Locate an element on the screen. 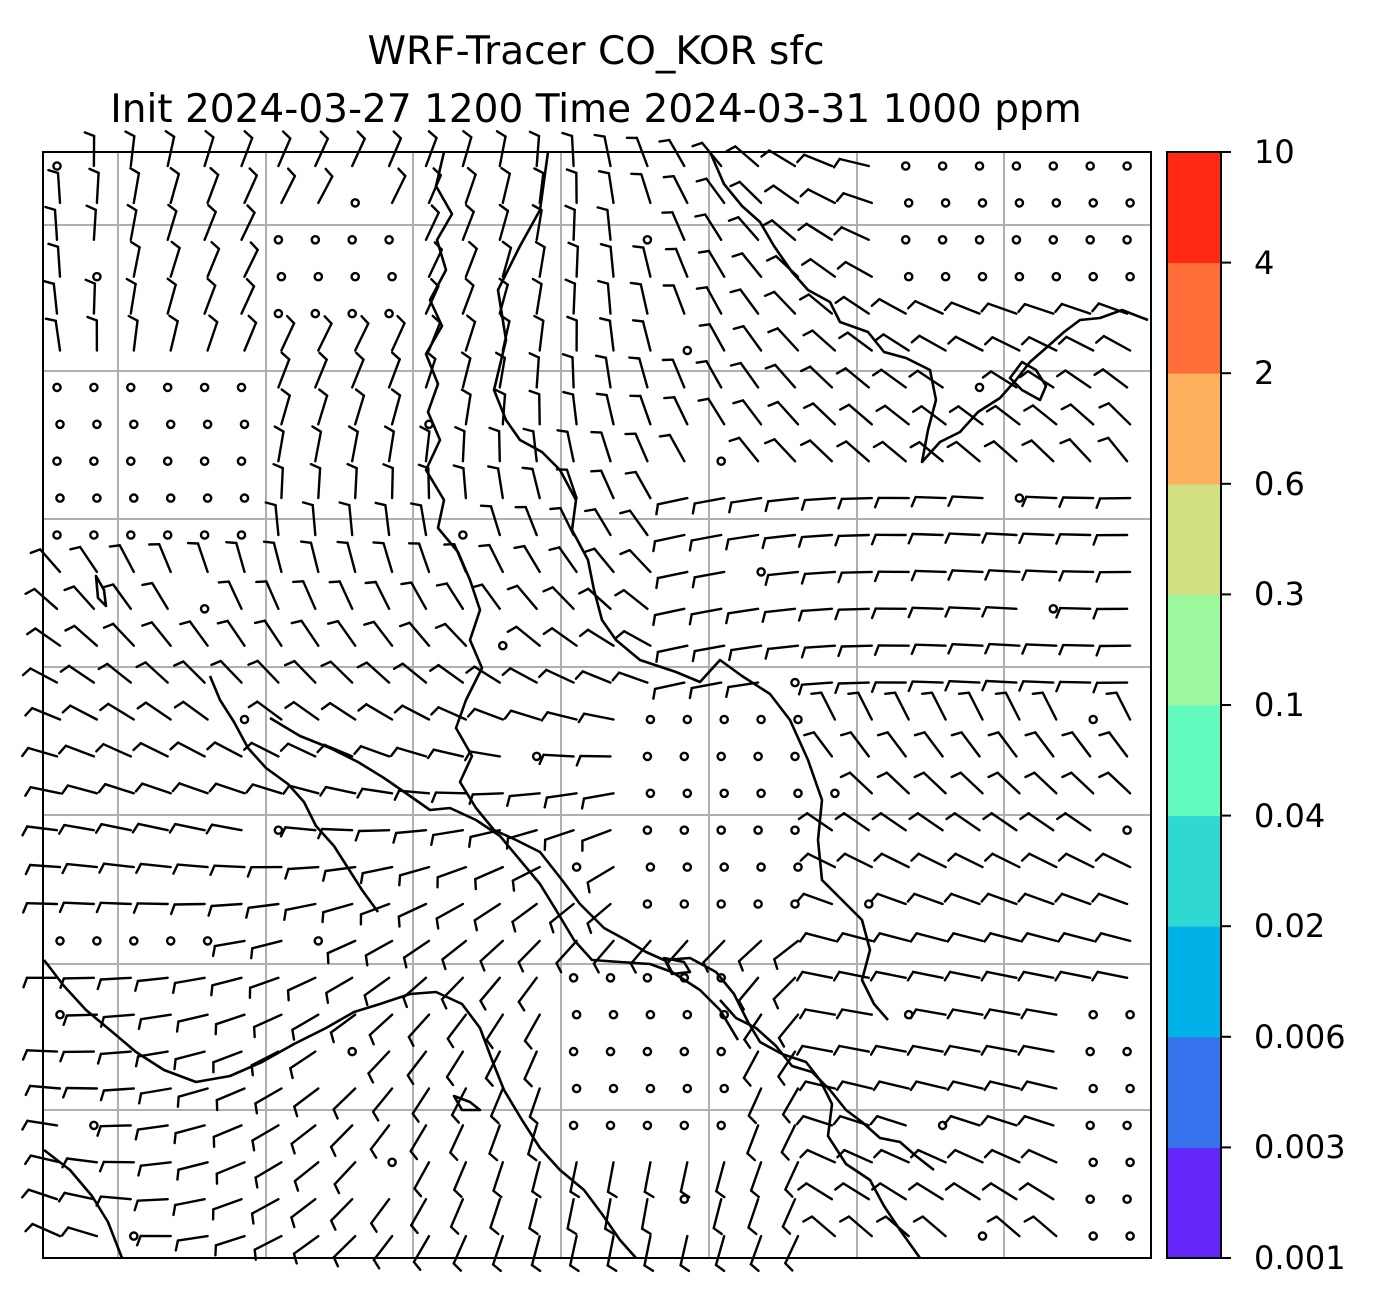  chart-title-line1: WRF-Tracer CO_KOR sfc is located at coordinates (596, 51).